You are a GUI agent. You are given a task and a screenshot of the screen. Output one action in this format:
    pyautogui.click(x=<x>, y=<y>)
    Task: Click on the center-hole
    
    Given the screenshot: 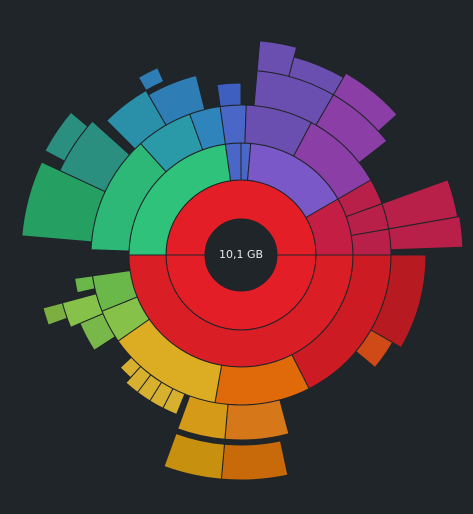 What is the action you would take?
    pyautogui.click(x=241, y=255)
    